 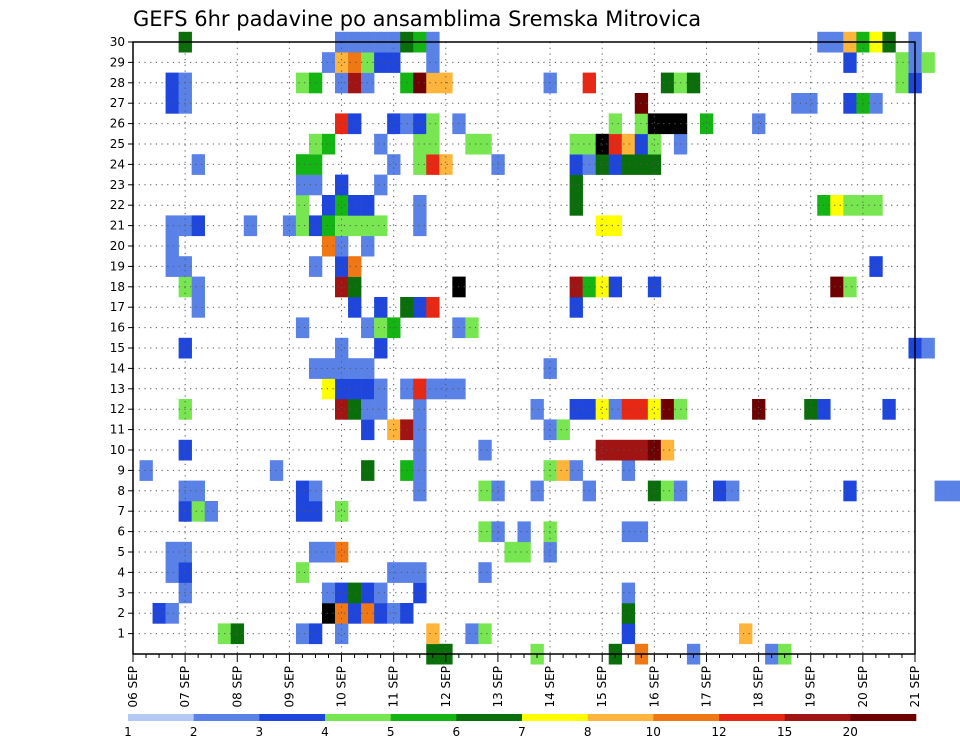 What do you see at coordinates (117, 164) in the screenshot?
I see `y-tick-label: 24` at bounding box center [117, 164].